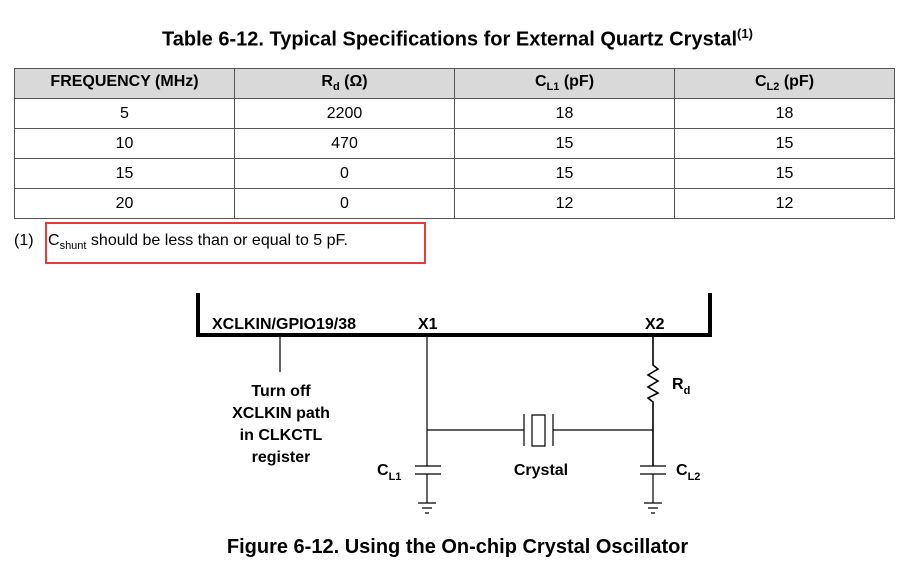  What do you see at coordinates (281, 435) in the screenshot?
I see `note-line: in CLKCTL` at bounding box center [281, 435].